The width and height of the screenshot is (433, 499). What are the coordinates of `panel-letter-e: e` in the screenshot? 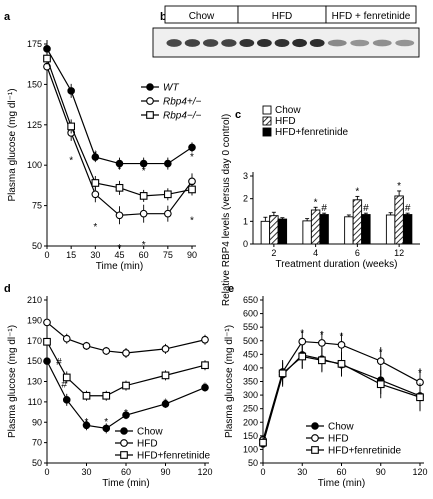 It's located at (231, 289).